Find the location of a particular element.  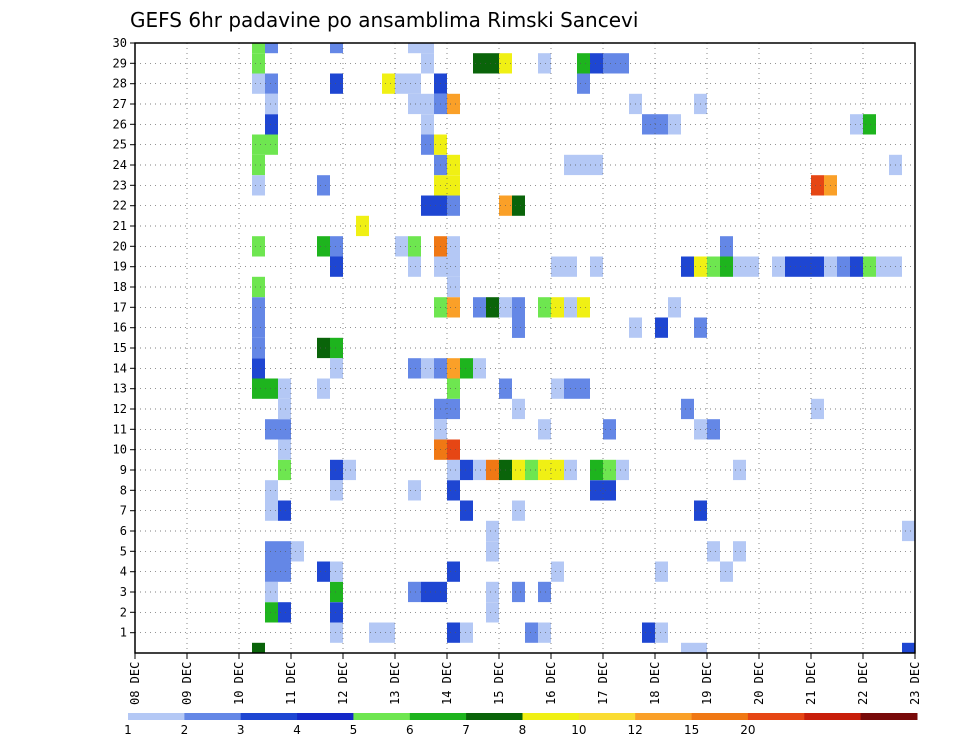

colorbar-label: 6 is located at coordinates (410, 730).